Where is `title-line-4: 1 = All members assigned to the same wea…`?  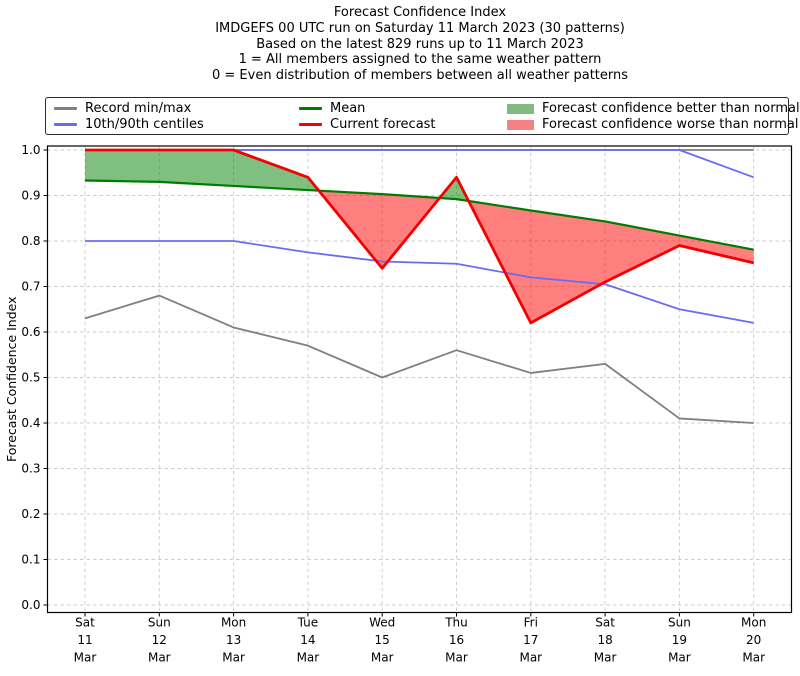 title-line-4: 1 = All members assigned to the same wea… is located at coordinates (420, 60).